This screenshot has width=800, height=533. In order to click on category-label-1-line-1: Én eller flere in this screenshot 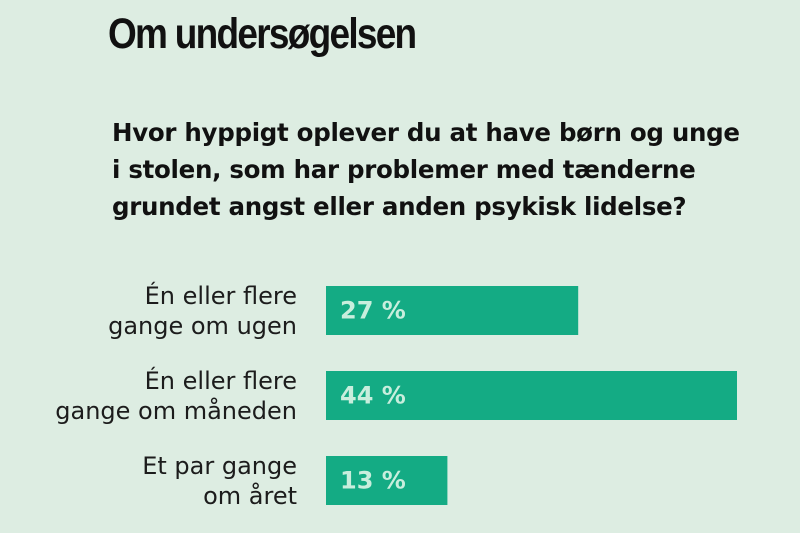, I will do `click(221, 295)`.